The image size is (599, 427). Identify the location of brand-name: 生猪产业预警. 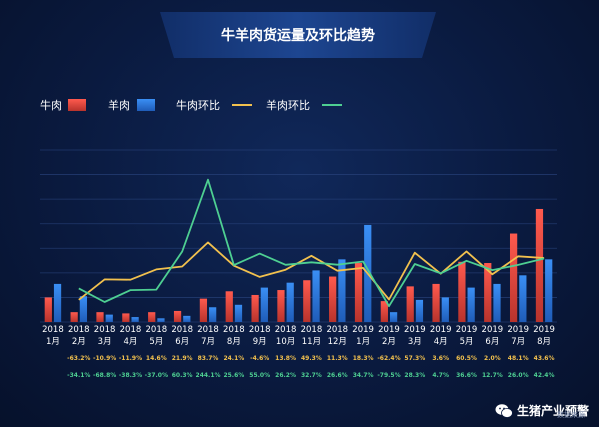
(552, 411).